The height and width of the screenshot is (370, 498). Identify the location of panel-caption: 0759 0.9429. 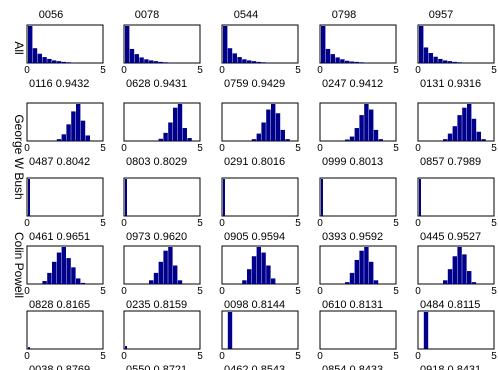
(254, 84).